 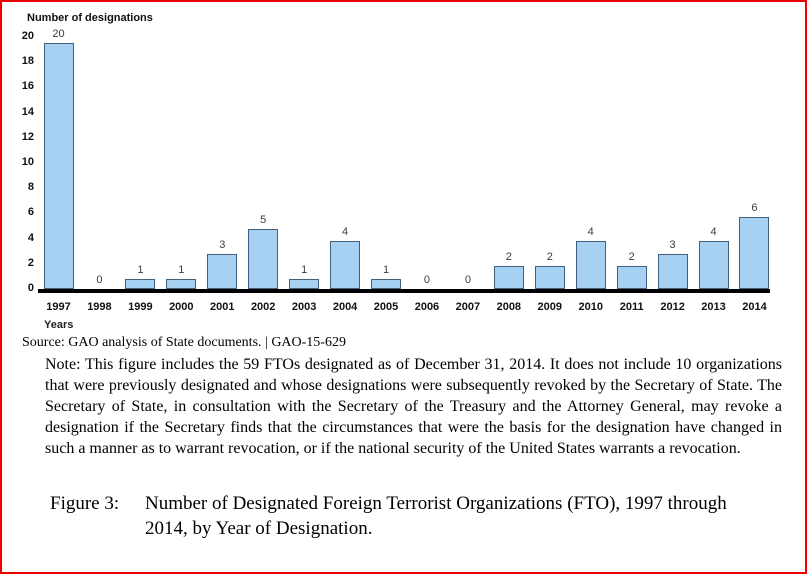 What do you see at coordinates (140, 284) in the screenshot?
I see `bar-1999` at bounding box center [140, 284].